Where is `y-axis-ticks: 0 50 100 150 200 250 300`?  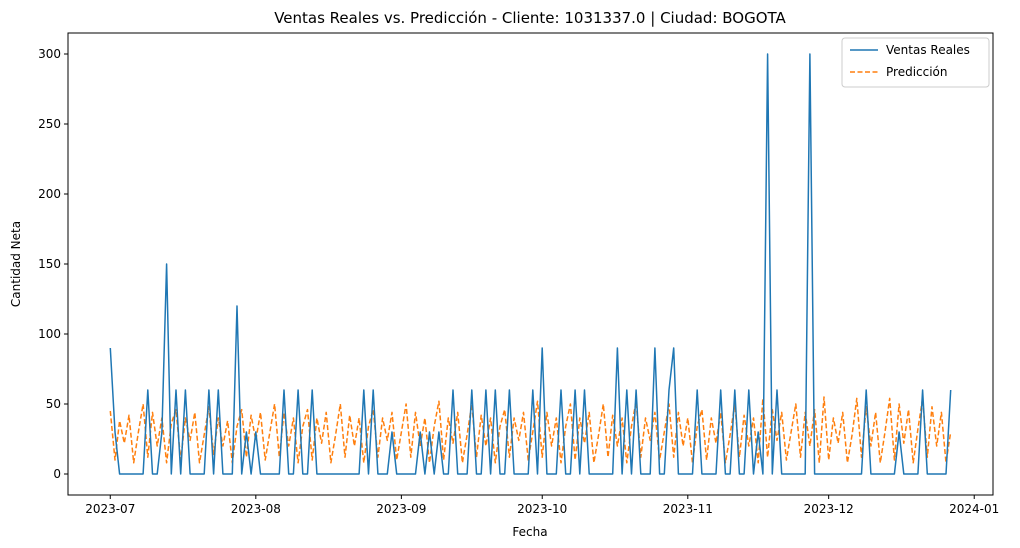
y-axis-ticks: 0 50 100 150 200 250 300 is located at coordinates (53, 264).